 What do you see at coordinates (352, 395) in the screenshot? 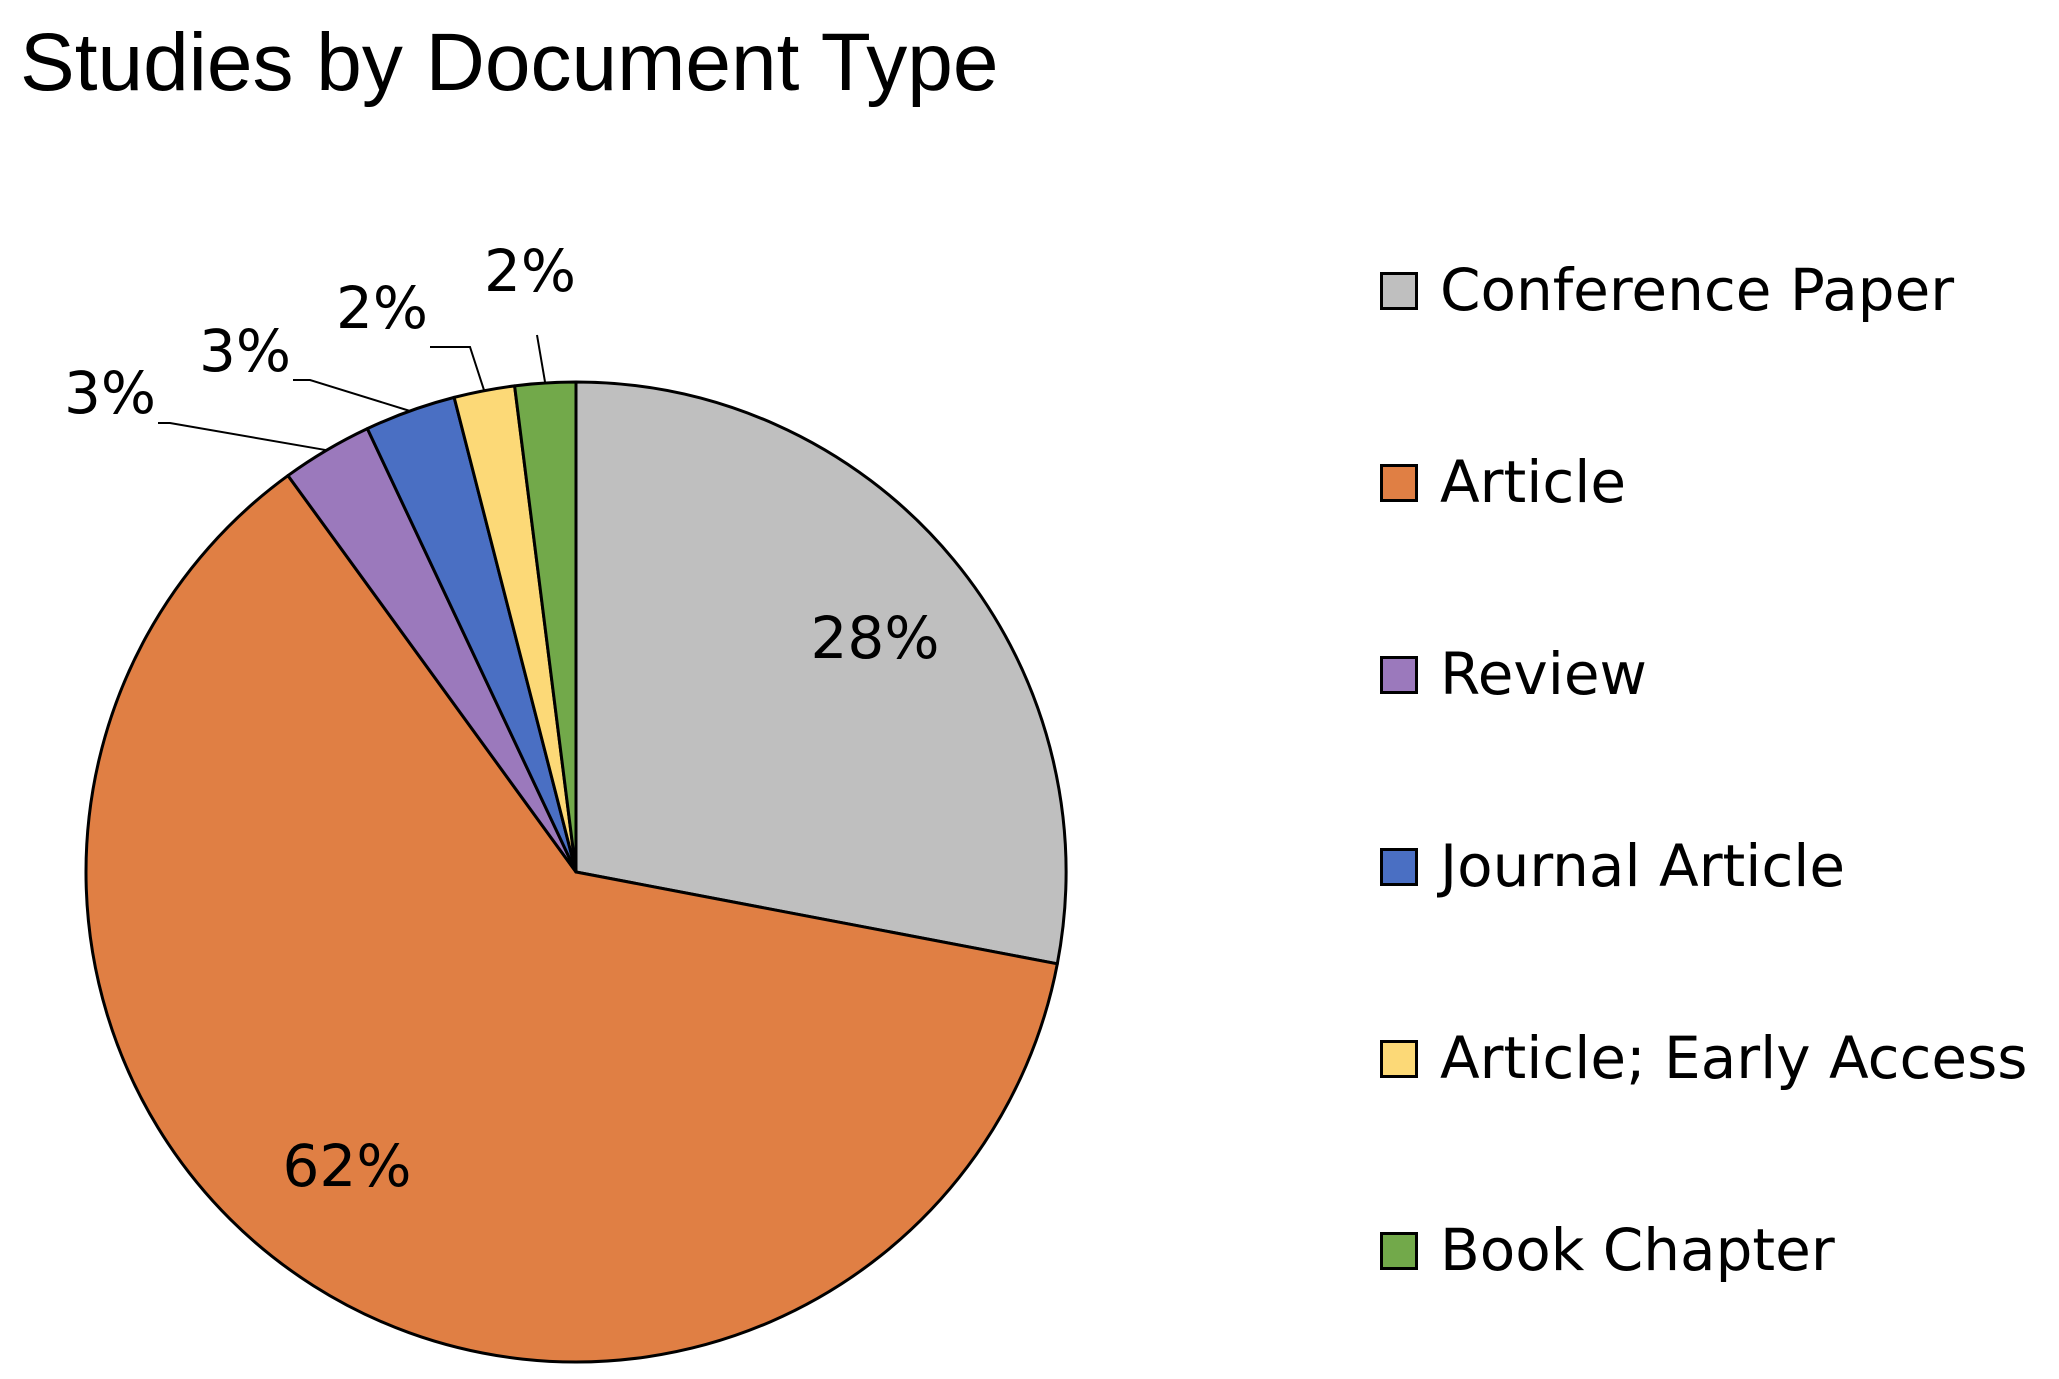
I see `leader-line-journal-article` at bounding box center [352, 395].